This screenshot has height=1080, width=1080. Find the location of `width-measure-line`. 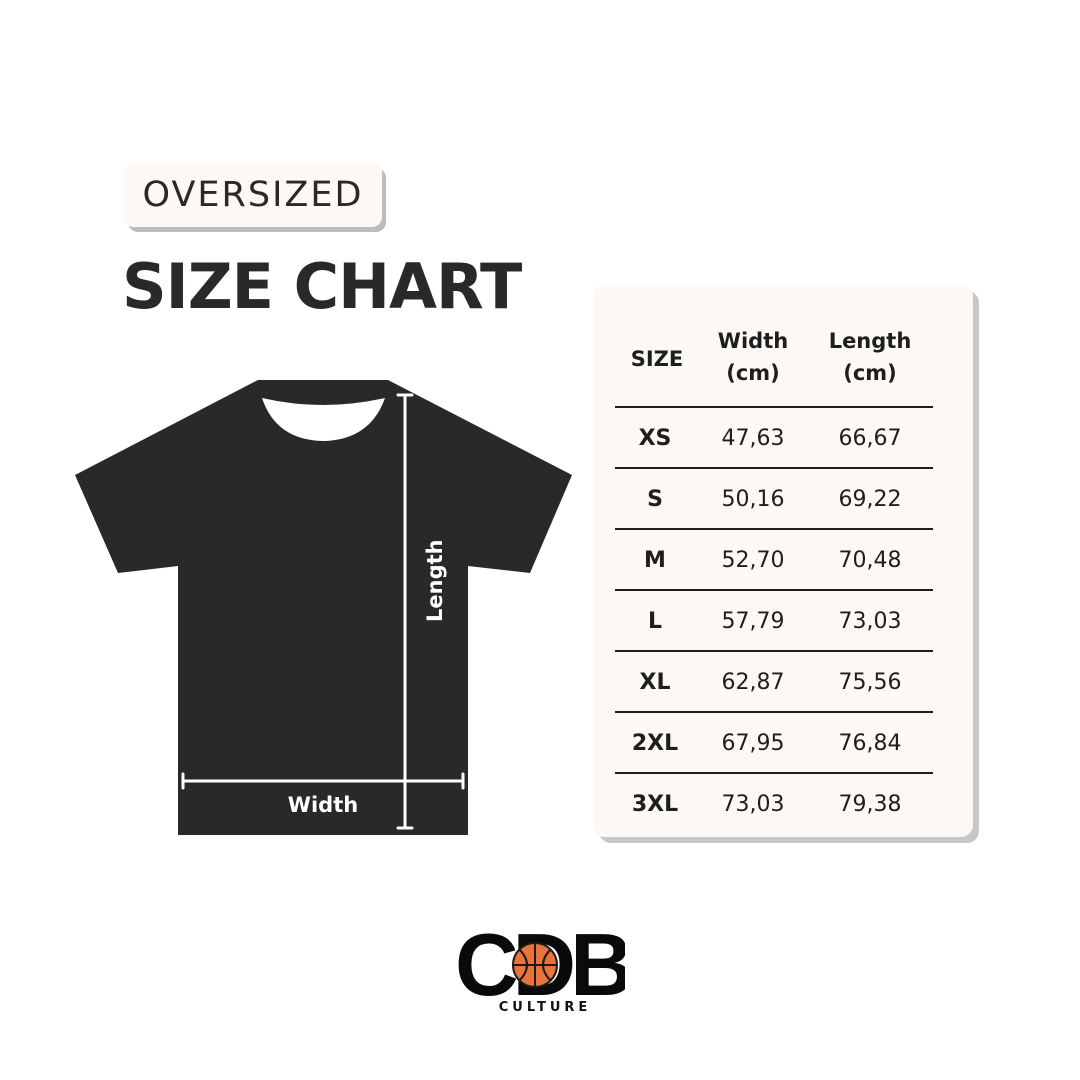

width-measure-line is located at coordinates (323, 781).